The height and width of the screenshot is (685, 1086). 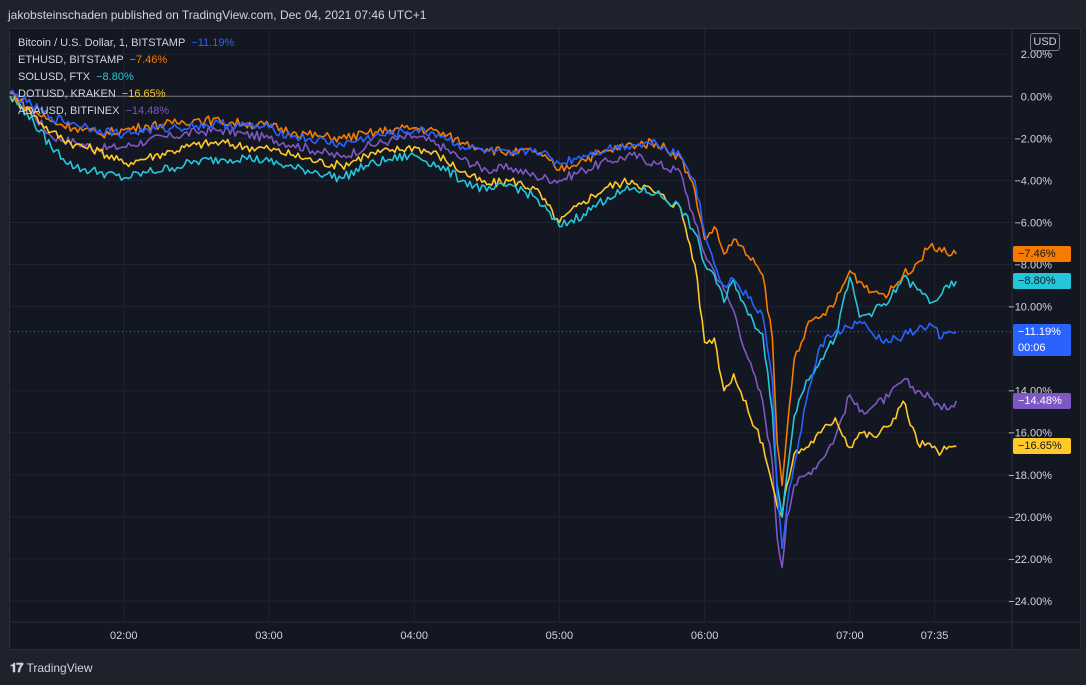 What do you see at coordinates (414, 636) in the screenshot?
I see `x-tick-label: 04:00` at bounding box center [414, 636].